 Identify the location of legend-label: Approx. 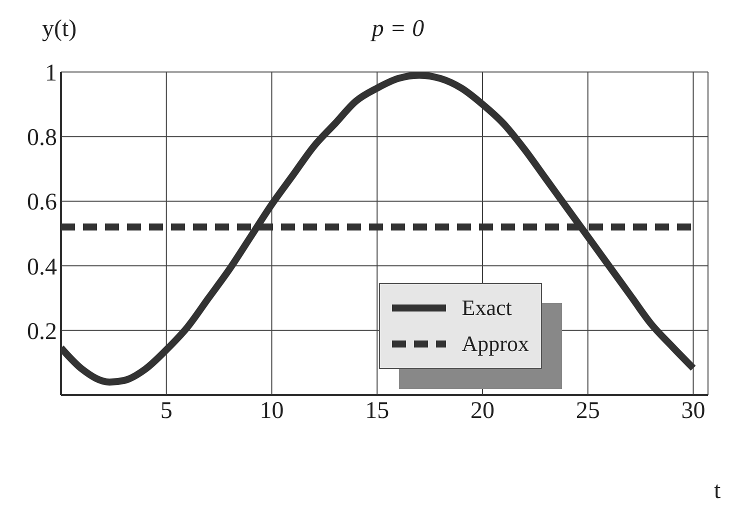
(495, 344).